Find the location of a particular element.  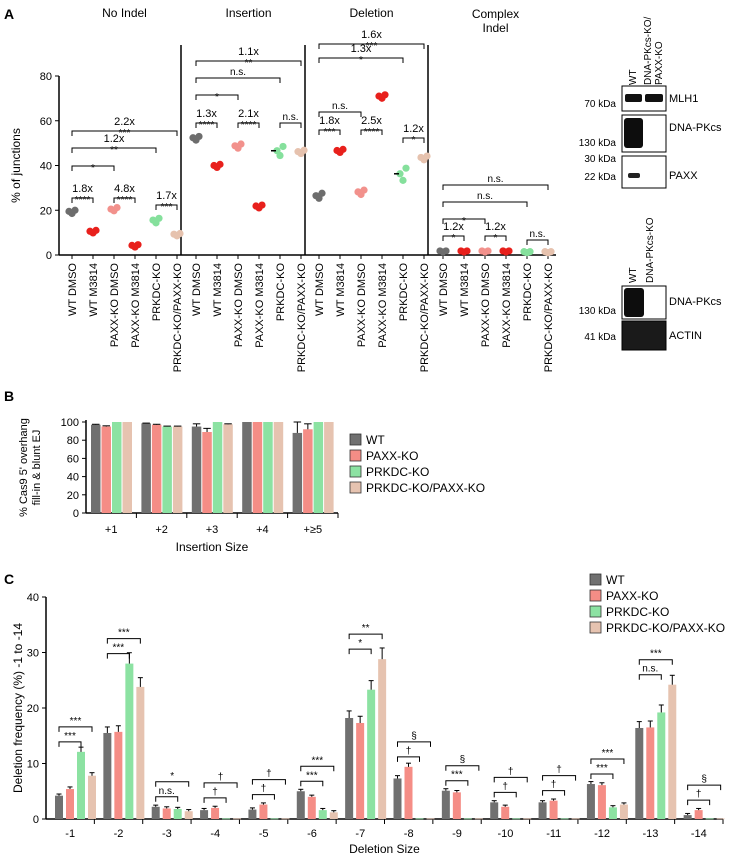

blot1-marker-130: 130 kDa is located at coordinates (598, 143).